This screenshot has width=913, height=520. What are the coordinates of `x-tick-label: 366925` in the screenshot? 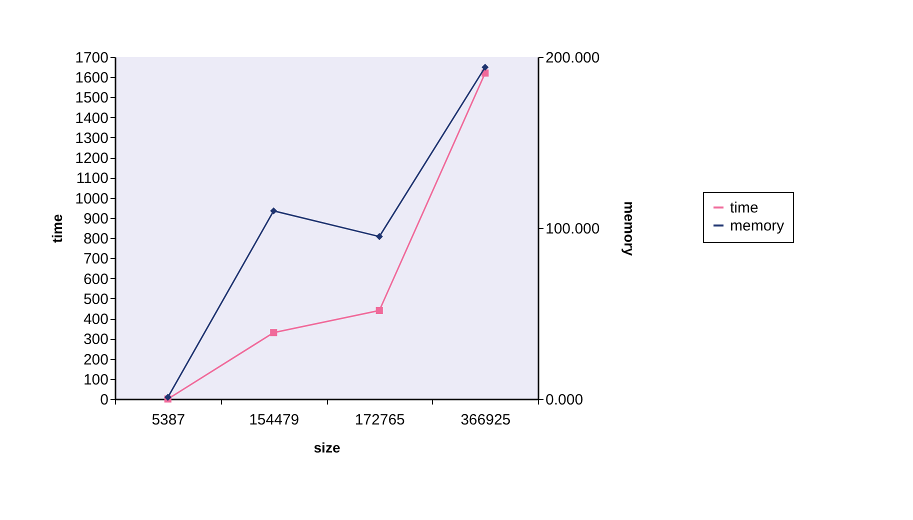 It's located at (485, 420).